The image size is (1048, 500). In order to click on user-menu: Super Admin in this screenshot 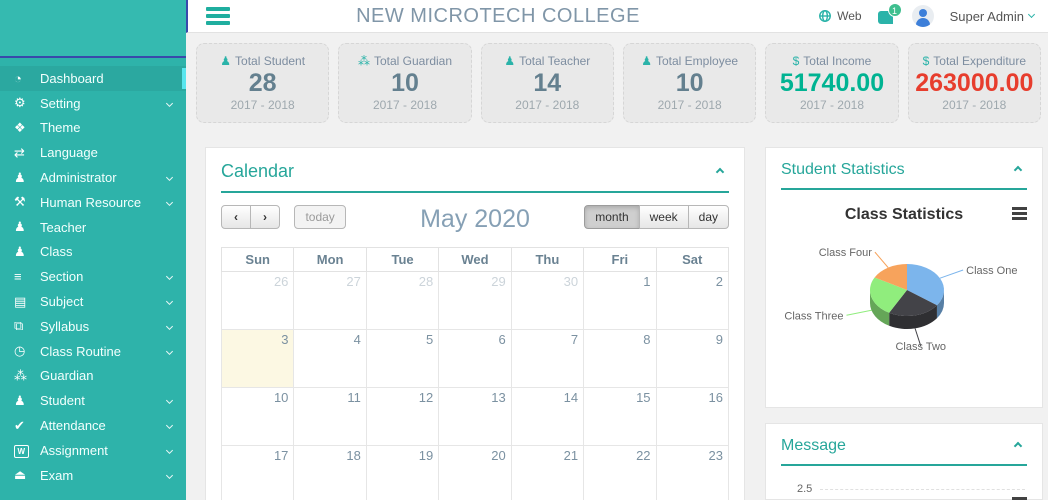, I will do `click(992, 16)`.